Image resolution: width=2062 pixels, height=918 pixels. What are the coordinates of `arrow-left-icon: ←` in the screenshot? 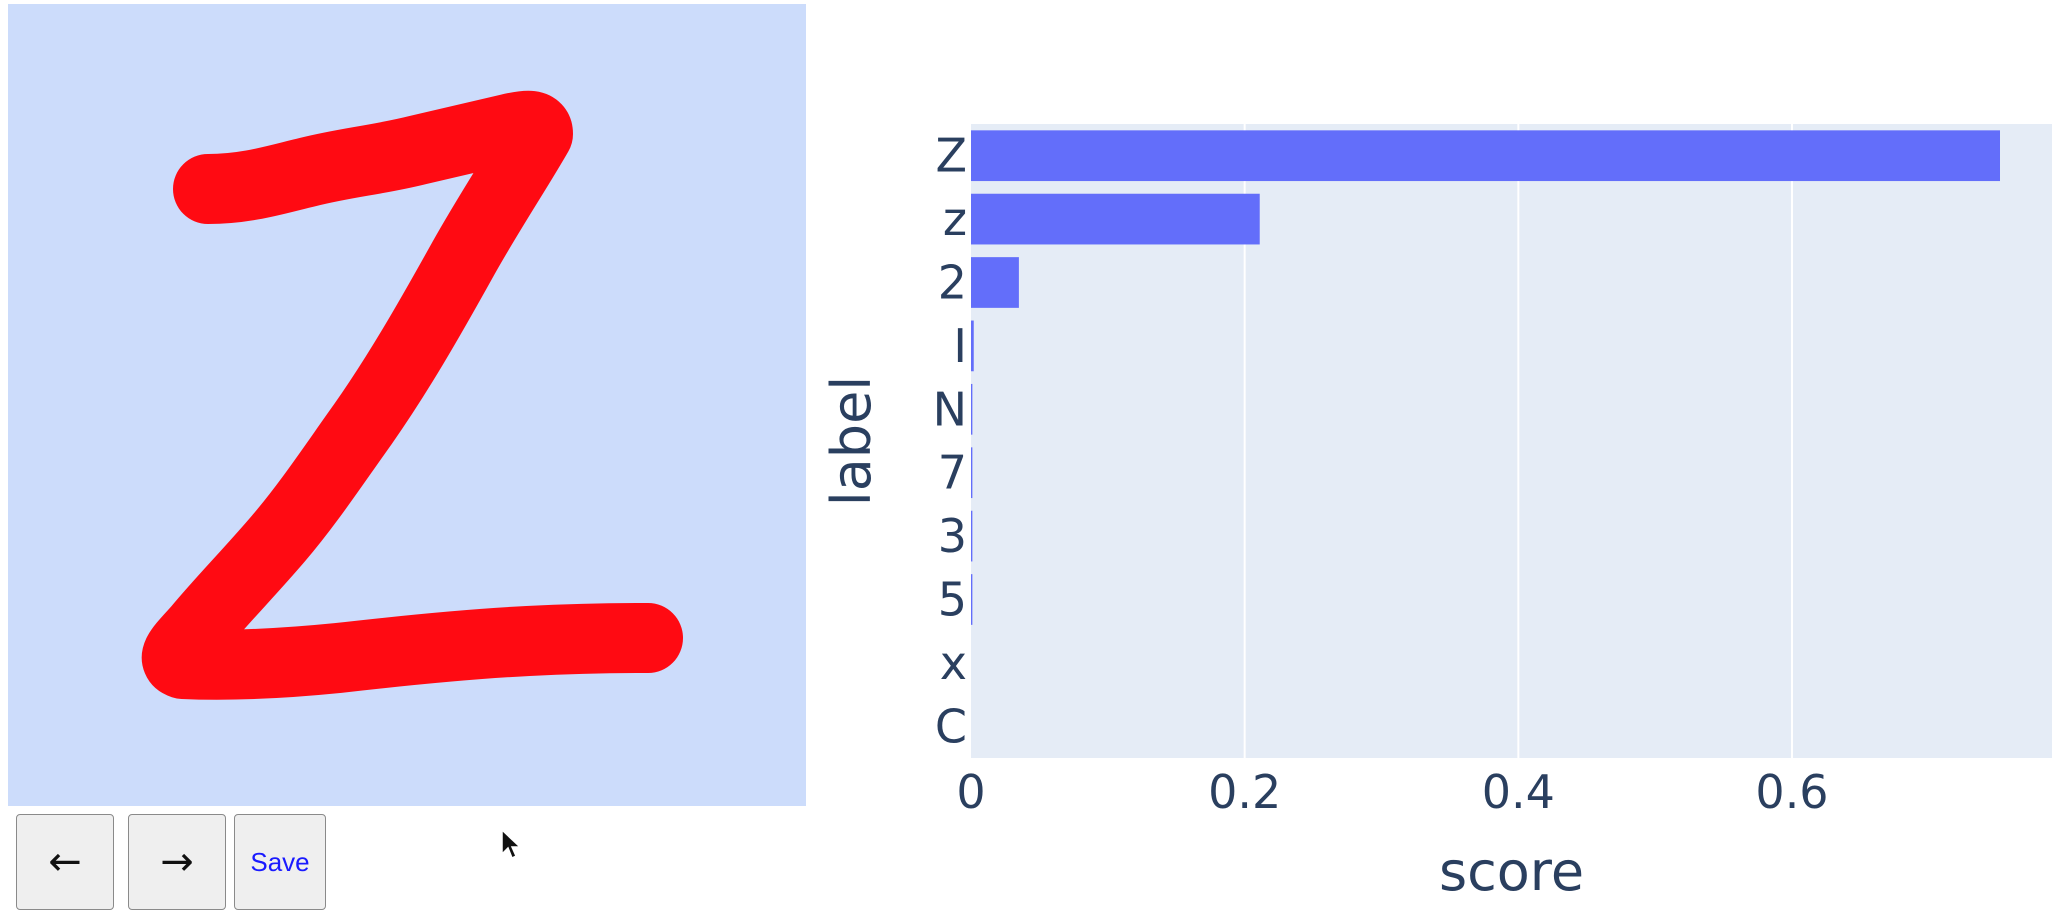 It's located at (65, 862).